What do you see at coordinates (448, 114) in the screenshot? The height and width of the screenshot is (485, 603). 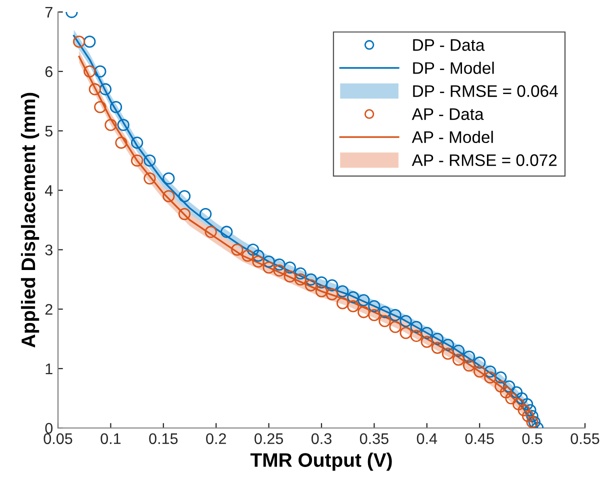 I see `legend-label: AP - Data` at bounding box center [448, 114].